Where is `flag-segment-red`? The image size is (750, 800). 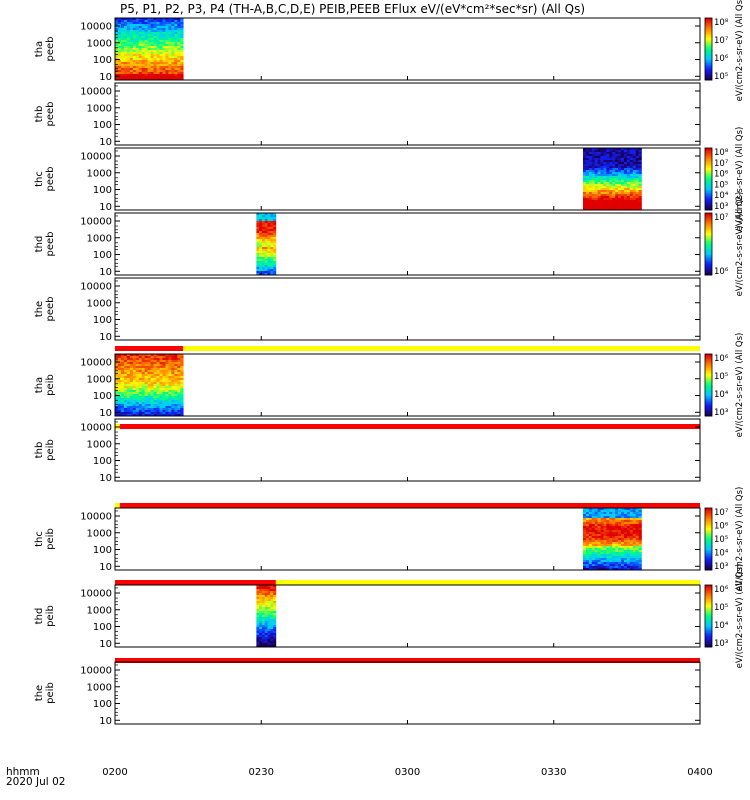 flag-segment-red is located at coordinates (407, 660).